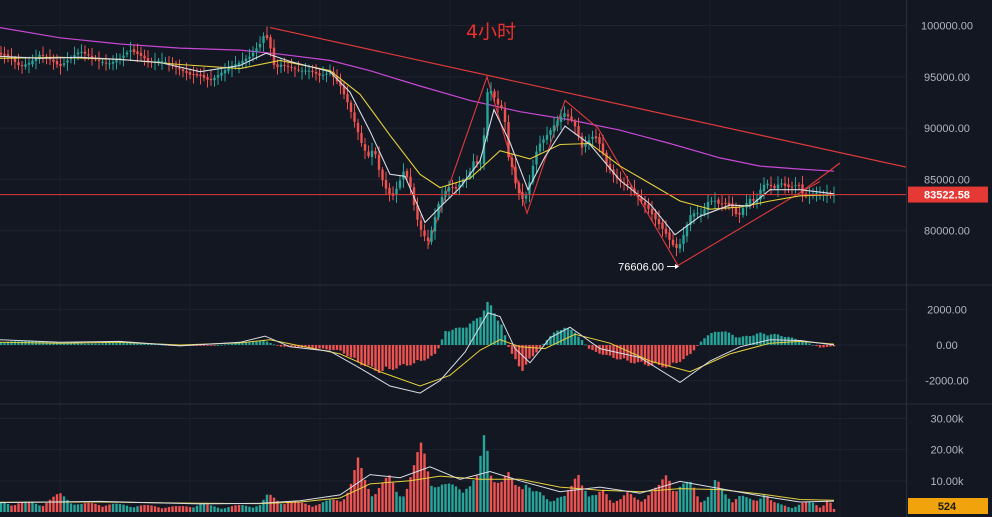 This screenshot has width=992, height=517. Describe the element at coordinates (947, 482) in the screenshot. I see `volume-axis-label: 10.00k` at that location.